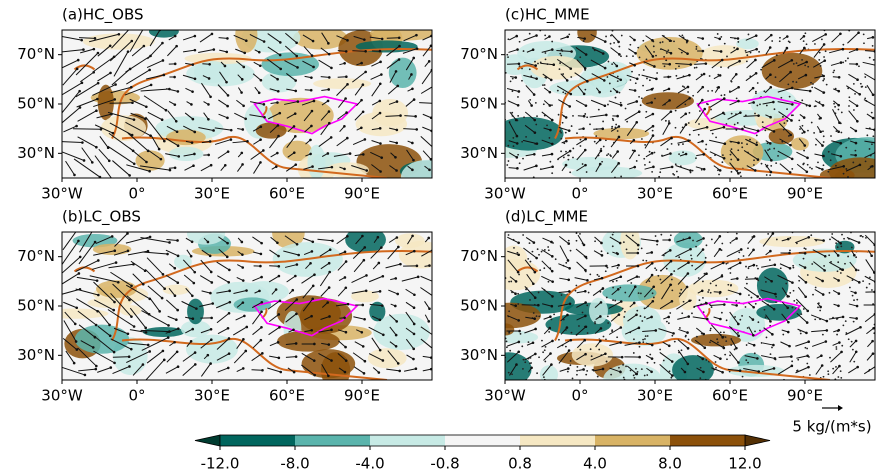  I want to click on x-tick-label: 0°, so click(136, 194).